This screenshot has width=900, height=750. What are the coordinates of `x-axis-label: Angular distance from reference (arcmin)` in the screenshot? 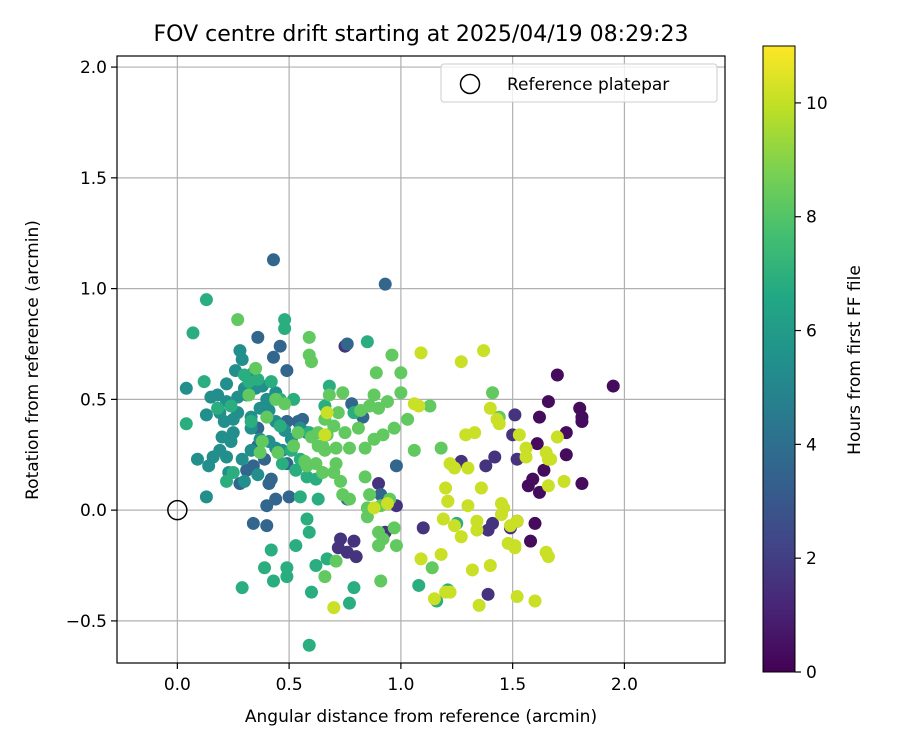 It's located at (421, 717).